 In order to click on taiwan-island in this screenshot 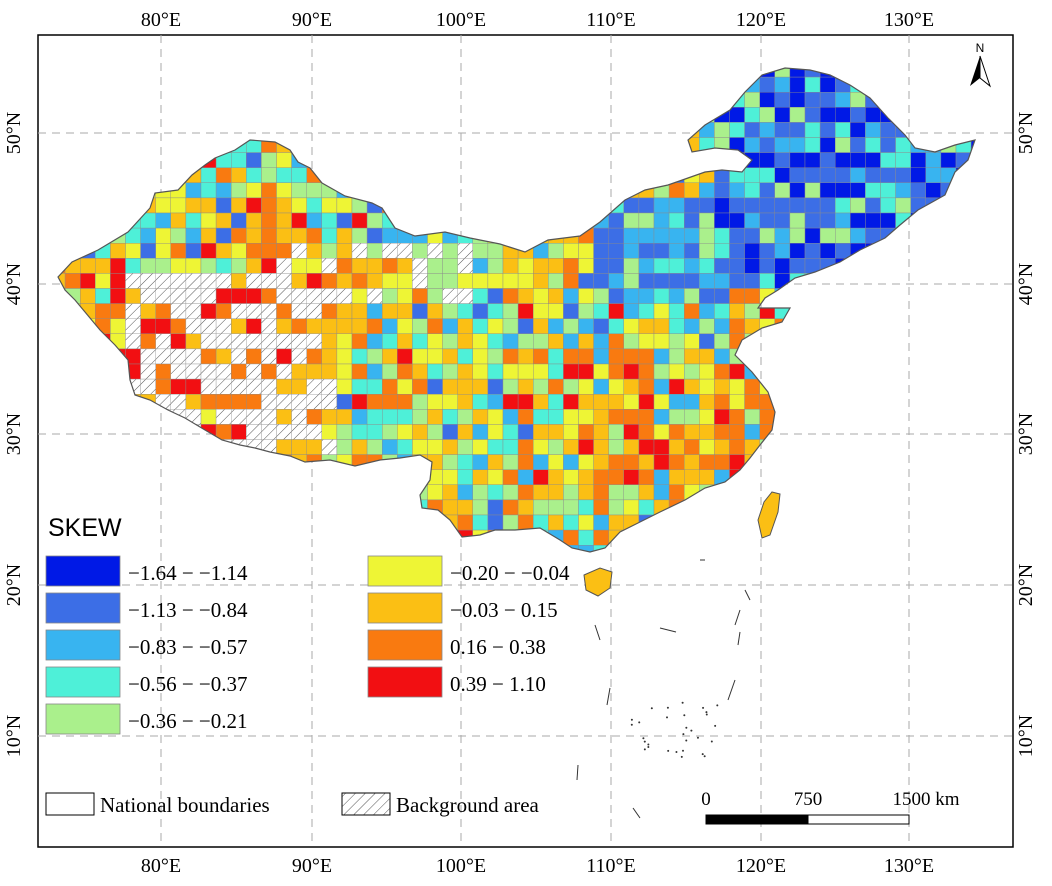, I will do `click(769, 515)`.